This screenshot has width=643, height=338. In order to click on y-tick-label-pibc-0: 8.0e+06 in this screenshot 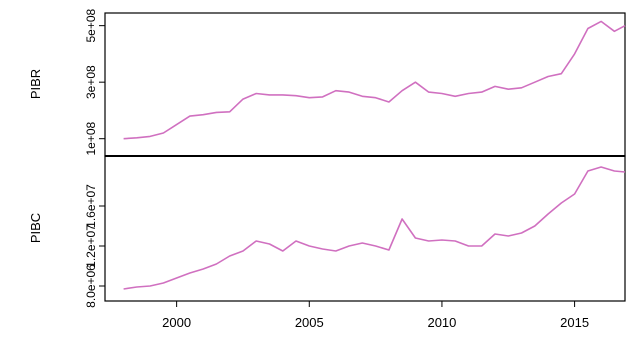, I will do `click(91, 286)`.